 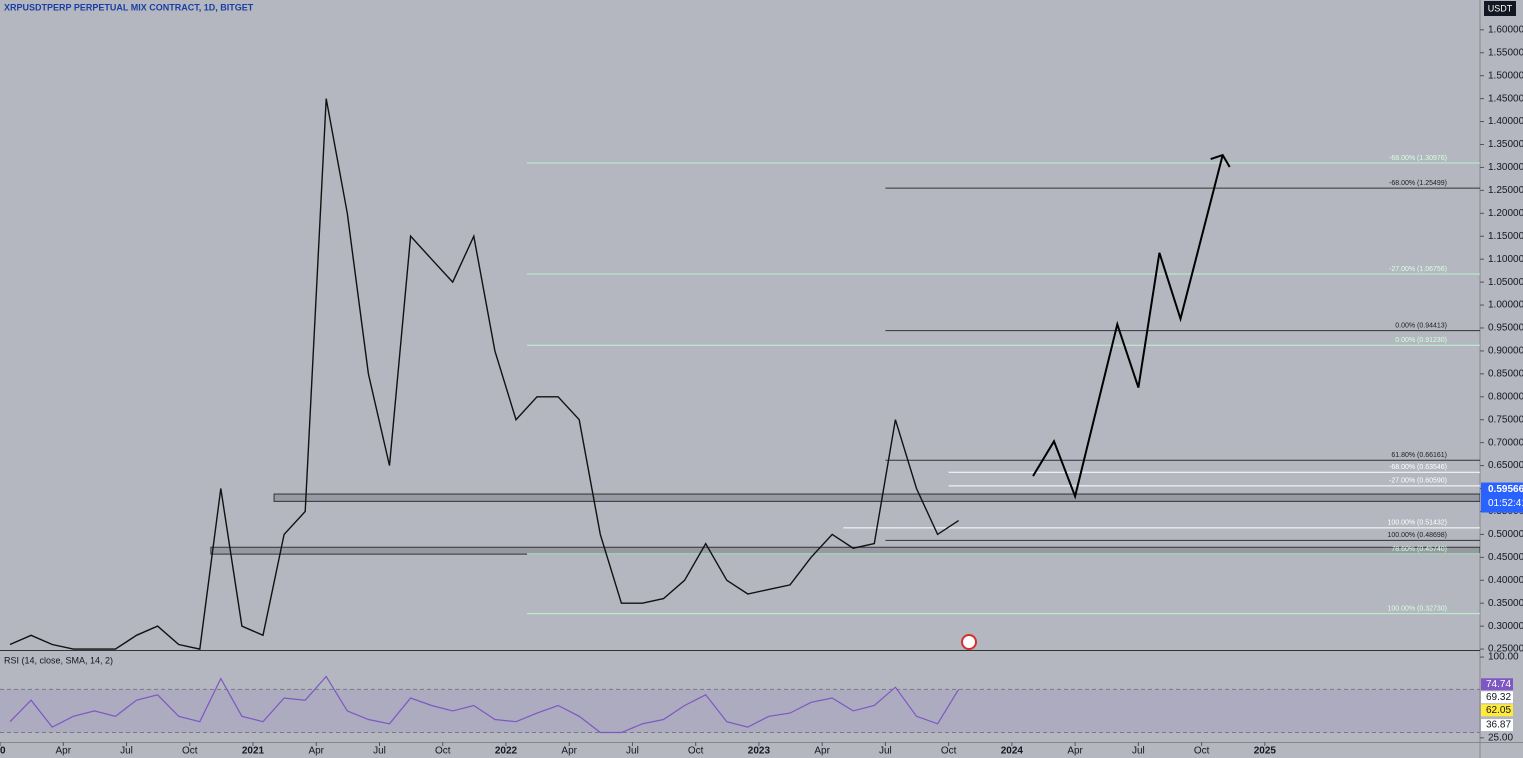 What do you see at coordinates (1505, 190) in the screenshot?
I see `y-tick-label: 1.25000` at bounding box center [1505, 190].